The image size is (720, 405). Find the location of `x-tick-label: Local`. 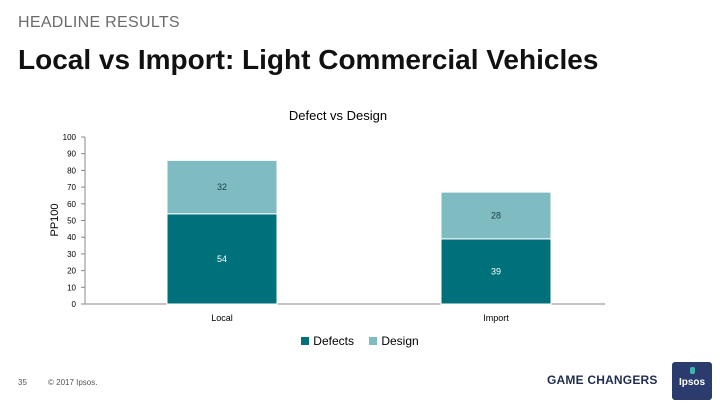

x-tick-label: Local is located at coordinates (222, 318).